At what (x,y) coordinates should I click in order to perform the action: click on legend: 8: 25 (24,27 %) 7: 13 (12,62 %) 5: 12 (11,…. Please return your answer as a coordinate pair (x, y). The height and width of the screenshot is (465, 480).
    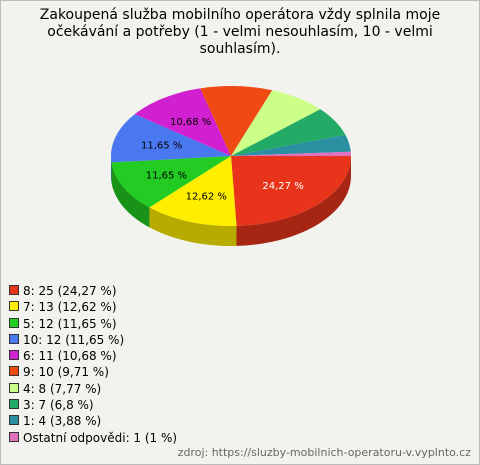
    Looking at the image, I should click on (93, 364).